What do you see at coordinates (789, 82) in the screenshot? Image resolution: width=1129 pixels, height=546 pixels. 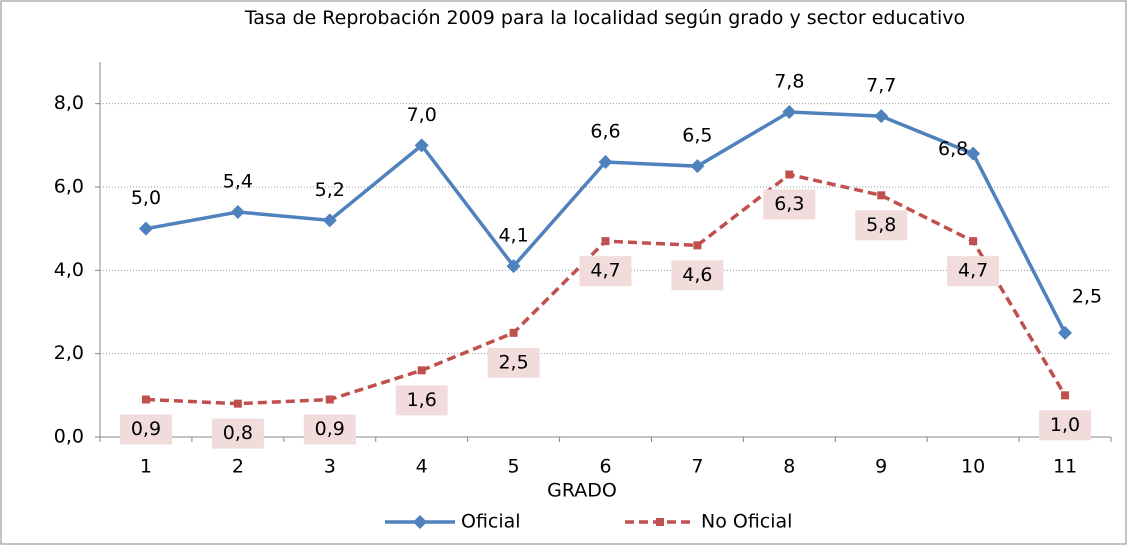 I see `data-label: 7,8` at bounding box center [789, 82].